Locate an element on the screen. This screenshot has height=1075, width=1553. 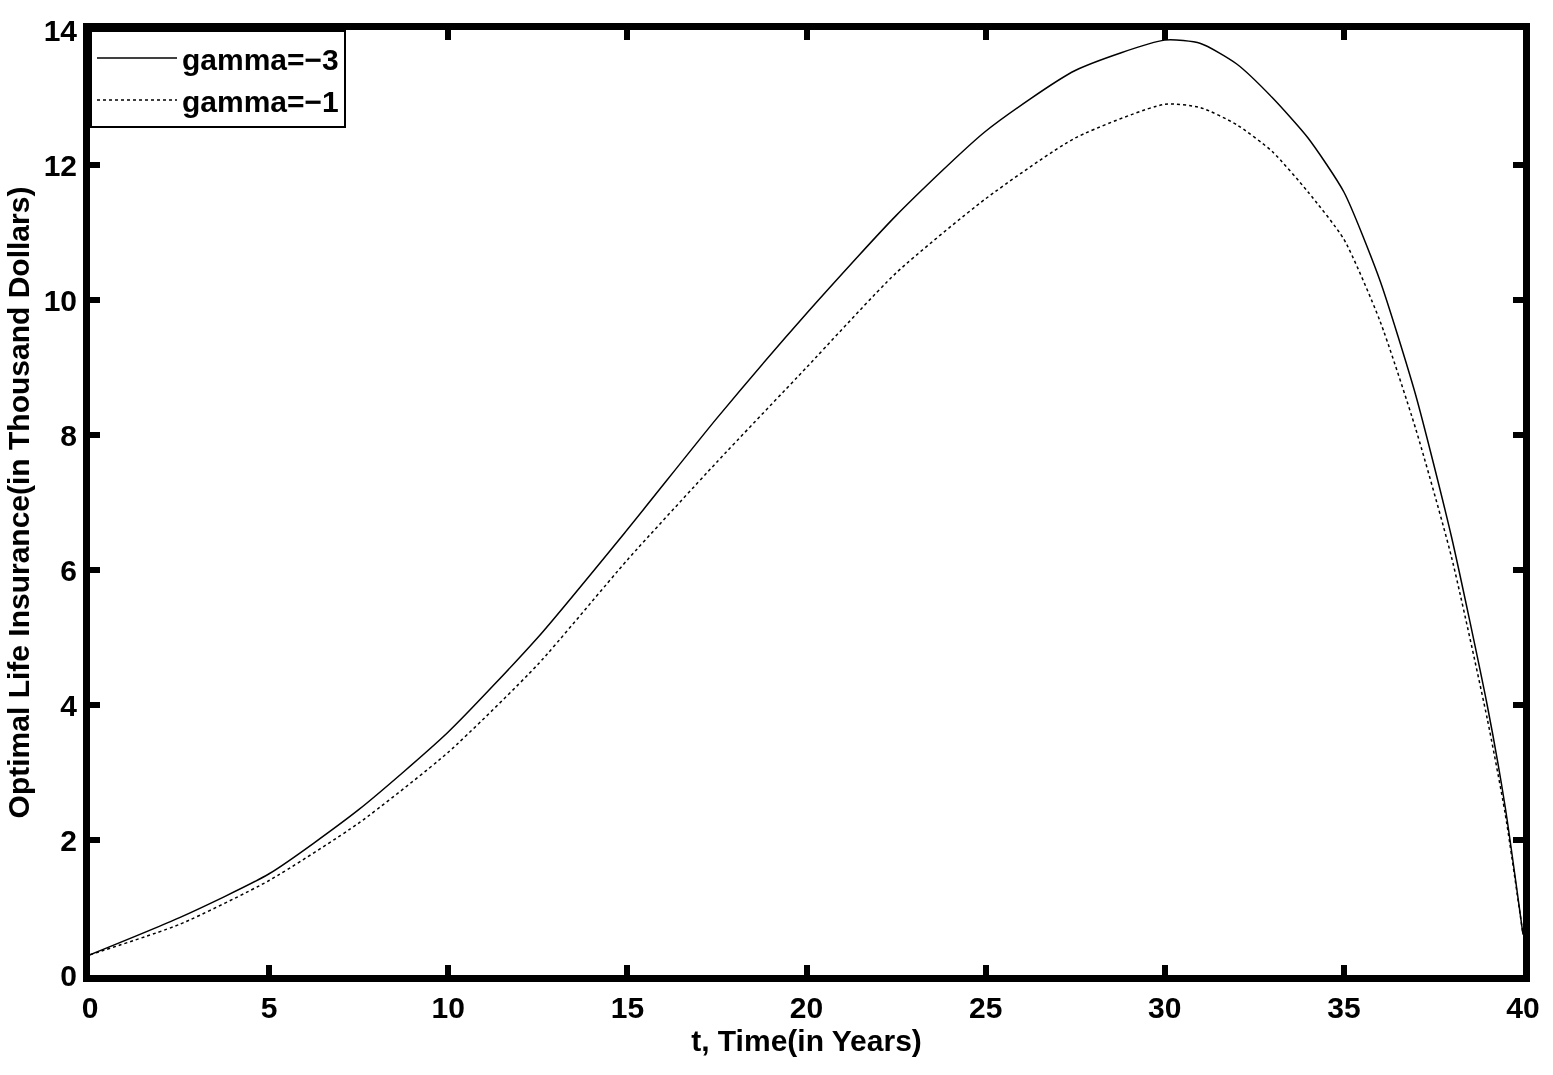
y-axis-title: Optimal Life Insurance(in Thousand Dollars) is located at coordinates (18, 502).